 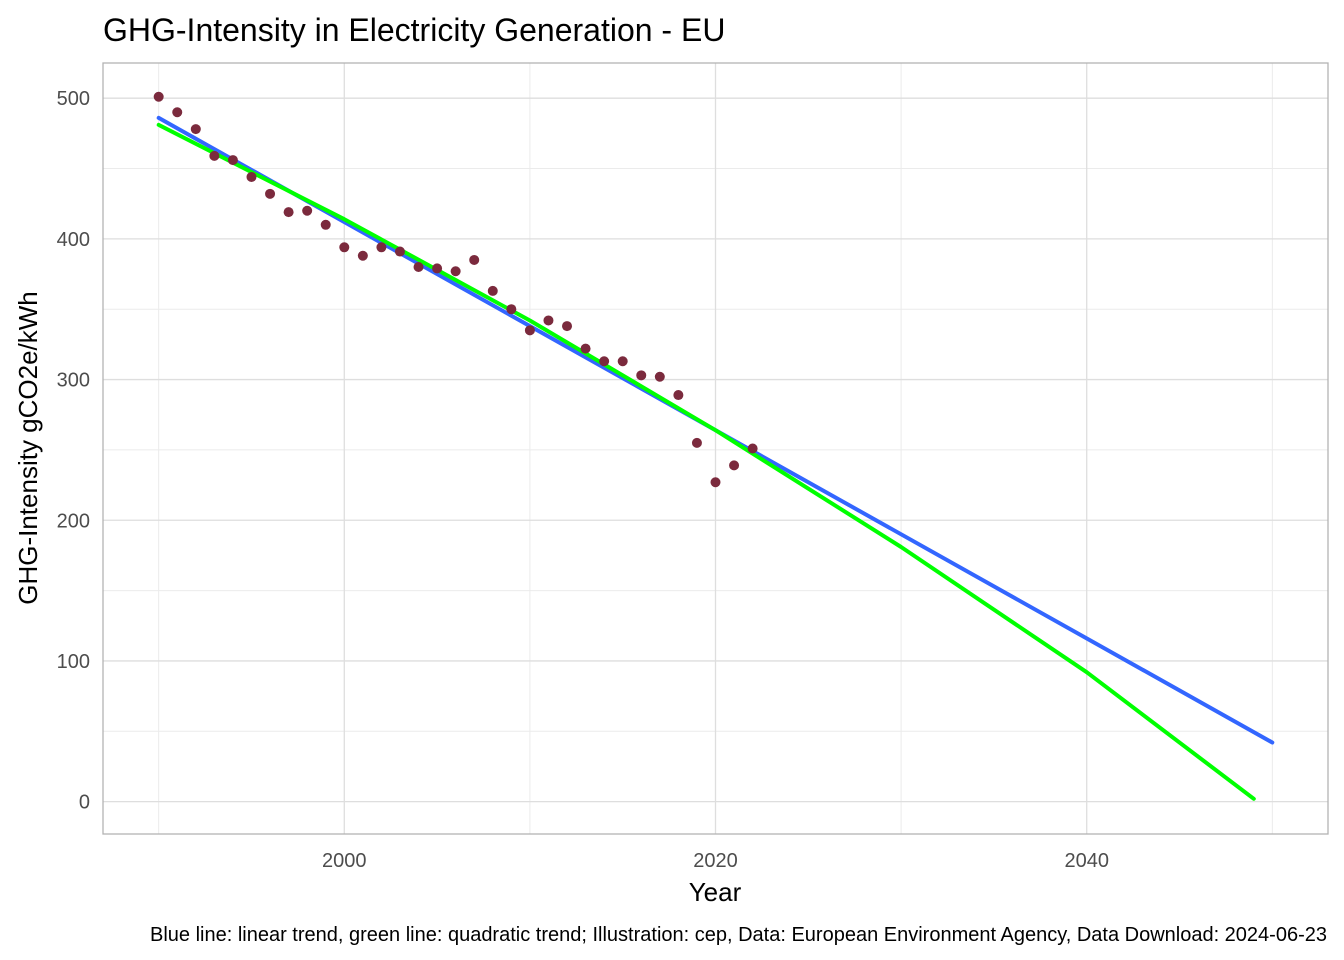 I want to click on y-tick-label: 400, so click(x=73, y=240).